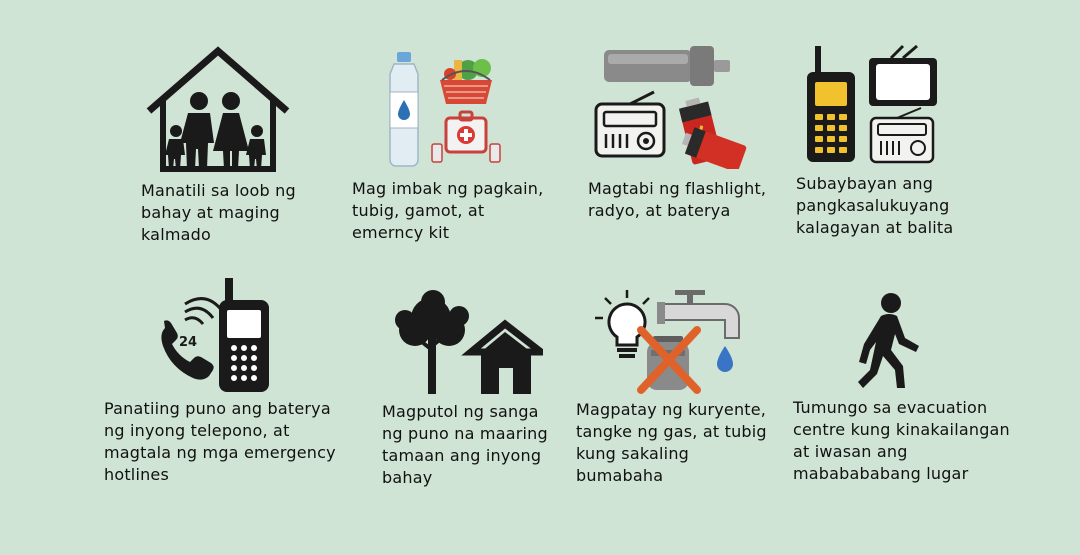 The image size is (1080, 555). What do you see at coordinates (671, 409) in the screenshot?
I see `tip-7-line-1: Magpatay ng kuryente,` at bounding box center [671, 409].